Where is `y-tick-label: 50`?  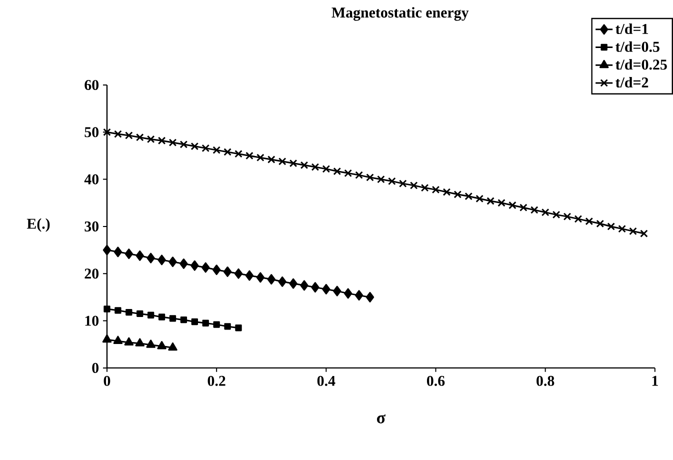
y-tick-label: 50 is located at coordinates (91, 132).